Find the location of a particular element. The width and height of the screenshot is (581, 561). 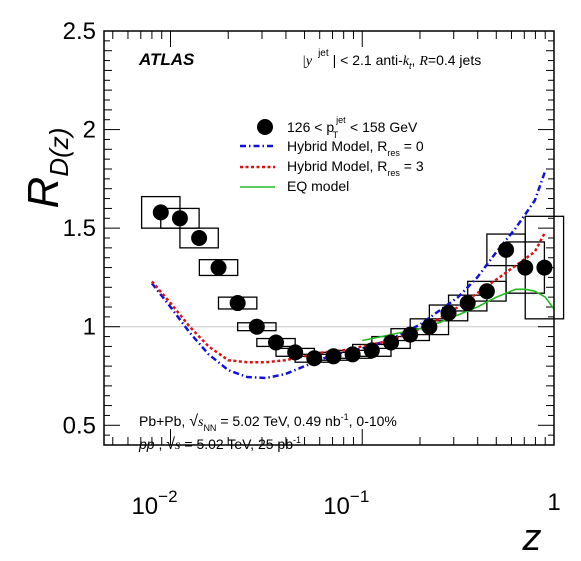

selection-k: k is located at coordinates (406, 61).